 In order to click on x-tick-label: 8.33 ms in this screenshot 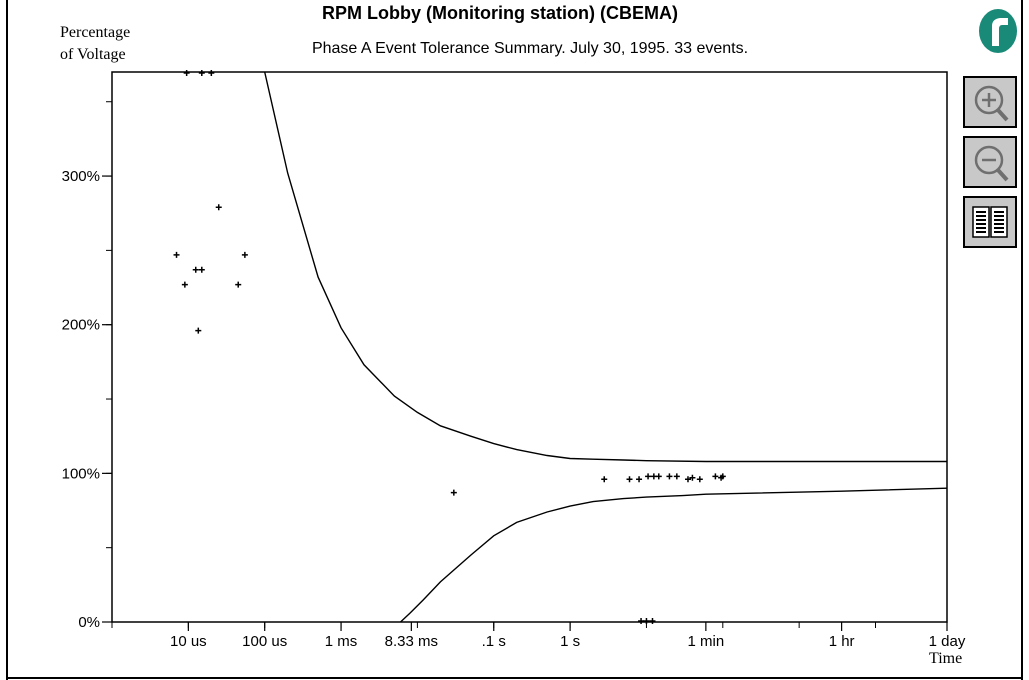, I will do `click(411, 641)`.